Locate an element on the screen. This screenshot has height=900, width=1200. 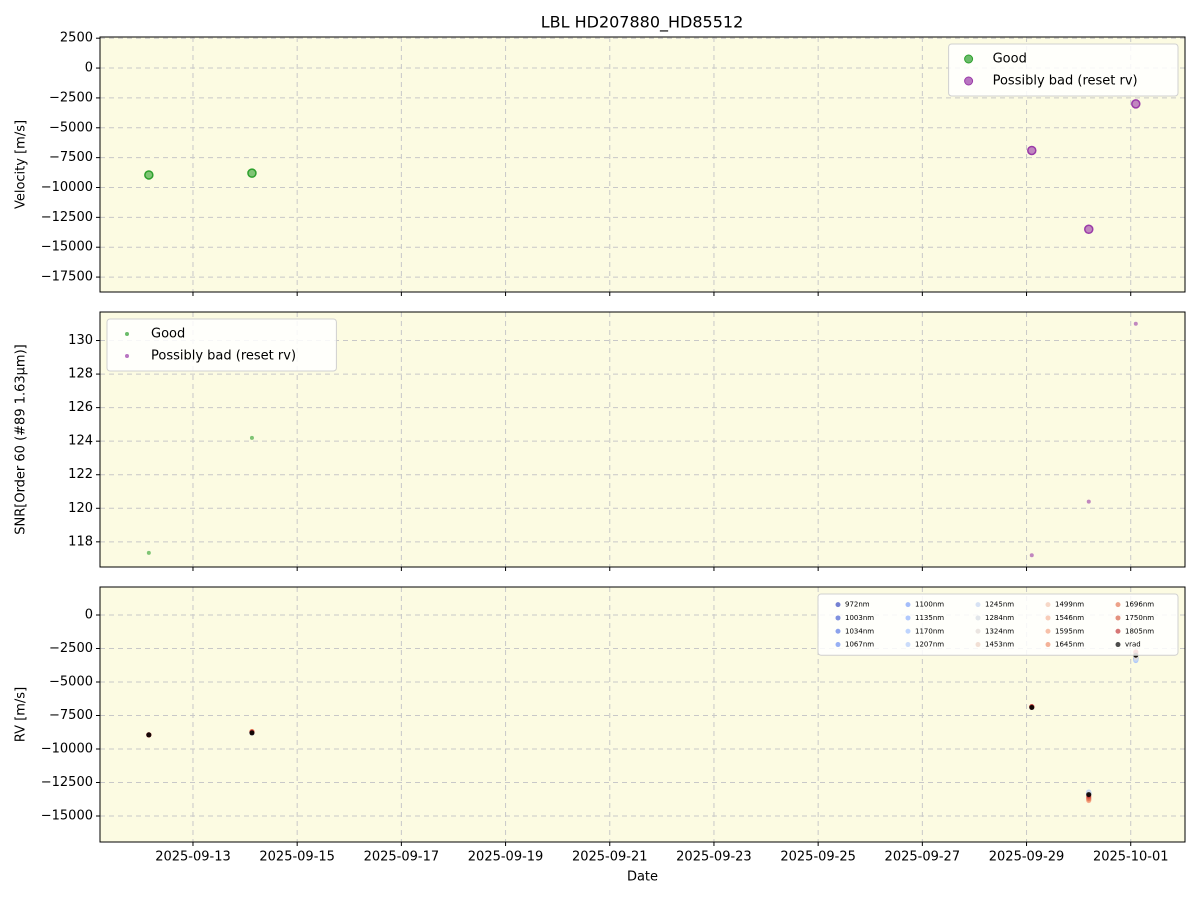
legend-label: 1453nm is located at coordinates (999, 645).